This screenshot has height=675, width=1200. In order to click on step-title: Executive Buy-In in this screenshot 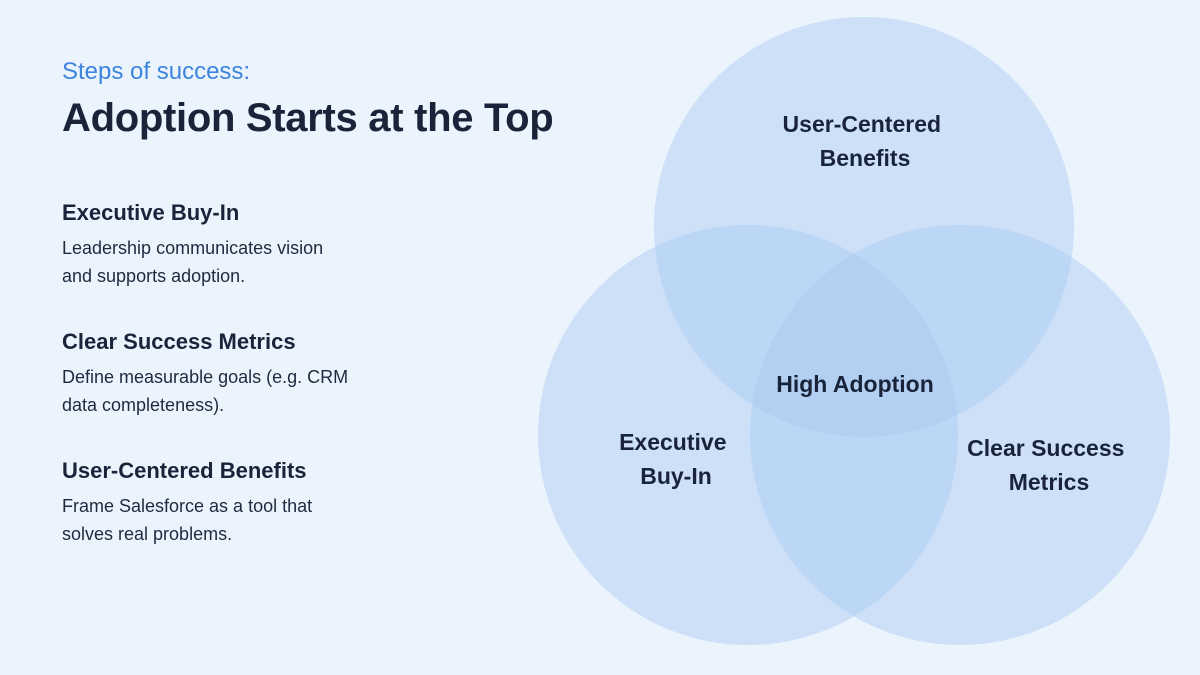, I will do `click(151, 212)`.